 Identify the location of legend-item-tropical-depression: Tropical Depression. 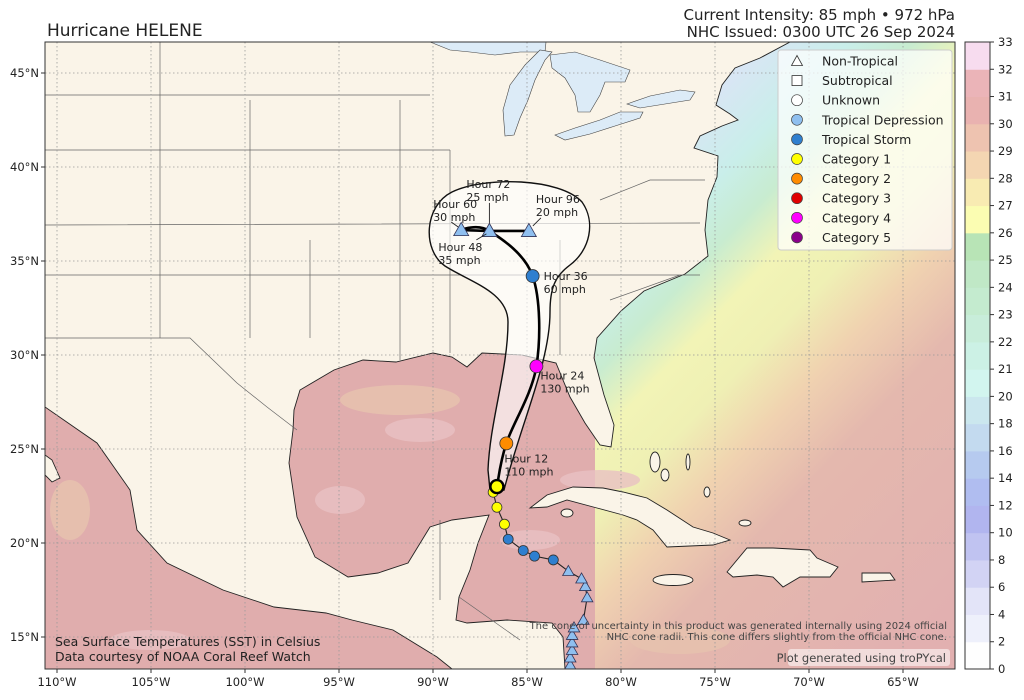
(867, 119).